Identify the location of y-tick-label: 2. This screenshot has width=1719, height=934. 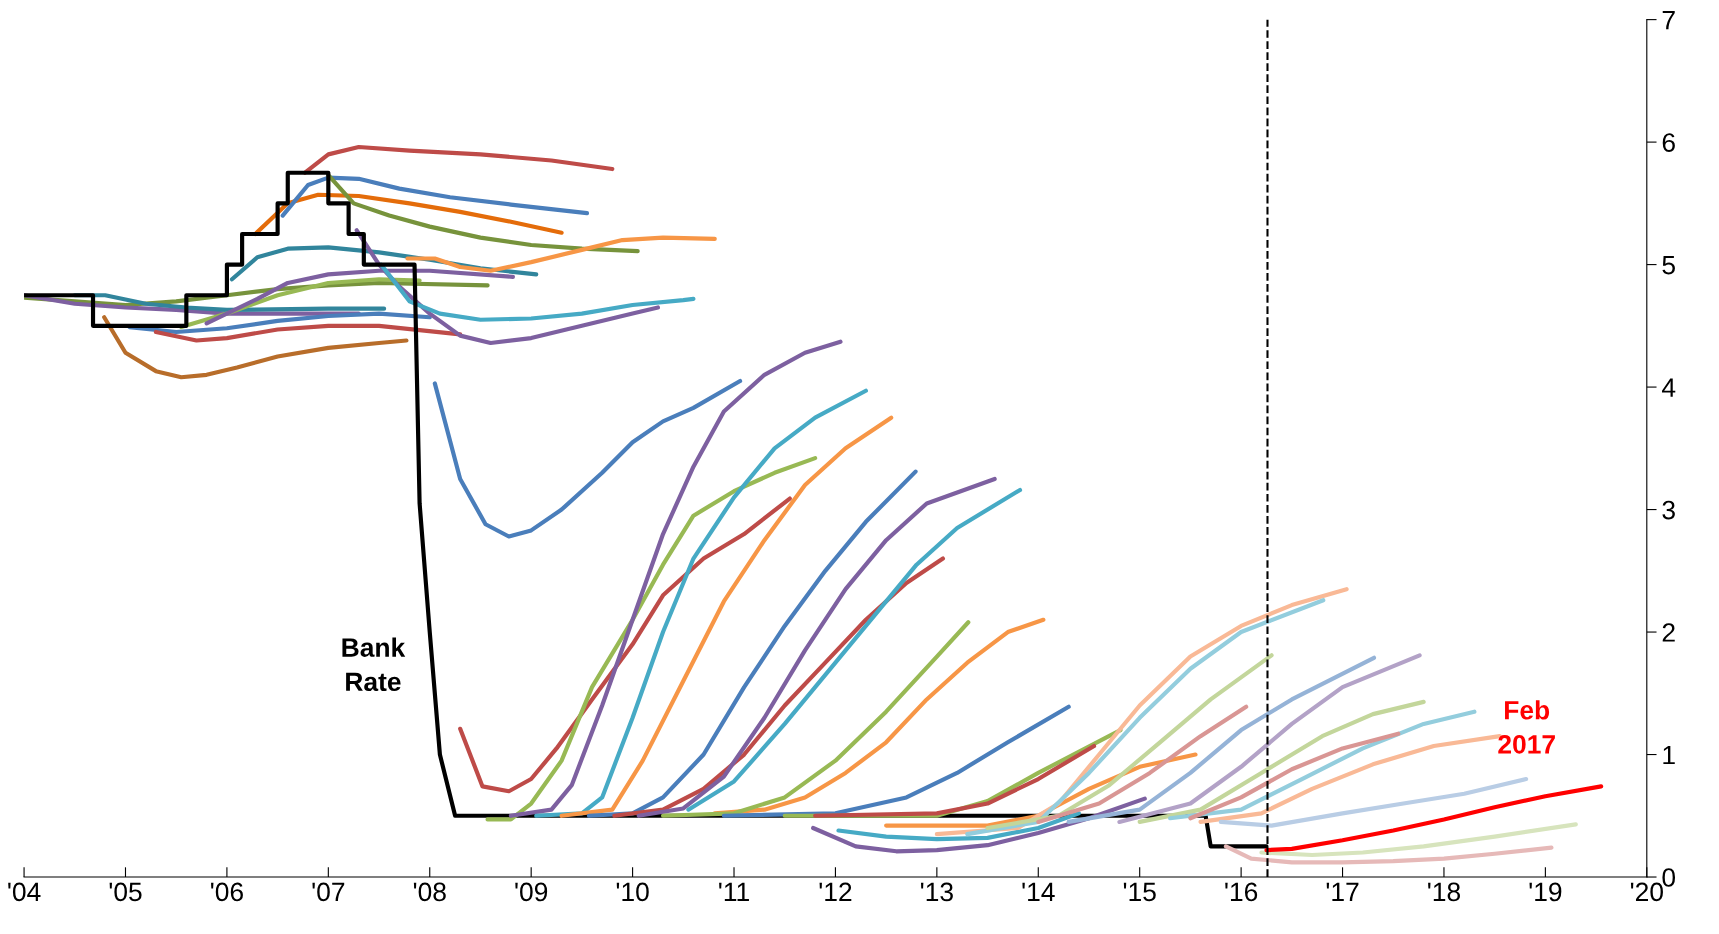
(1668, 632).